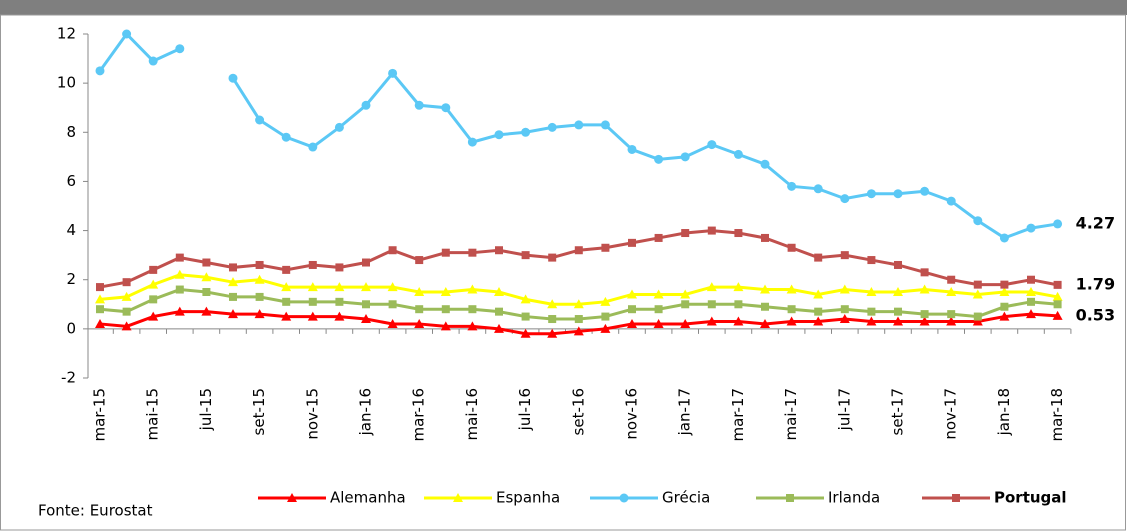 The width and height of the screenshot is (1127, 531). Describe the element at coordinates (685, 412) in the screenshot. I see `x-tick-label: jan-17` at that location.